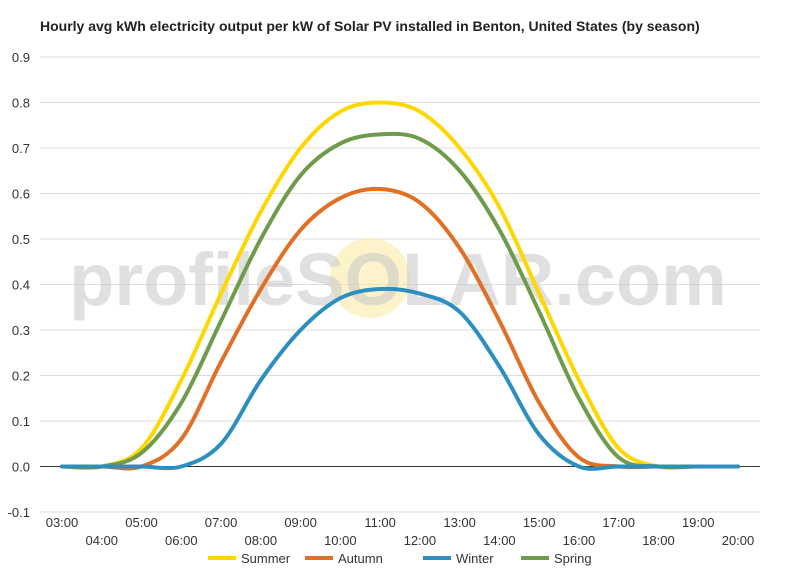  Describe the element at coordinates (300, 522) in the screenshot. I see `x-tick-label: 09:00` at that location.